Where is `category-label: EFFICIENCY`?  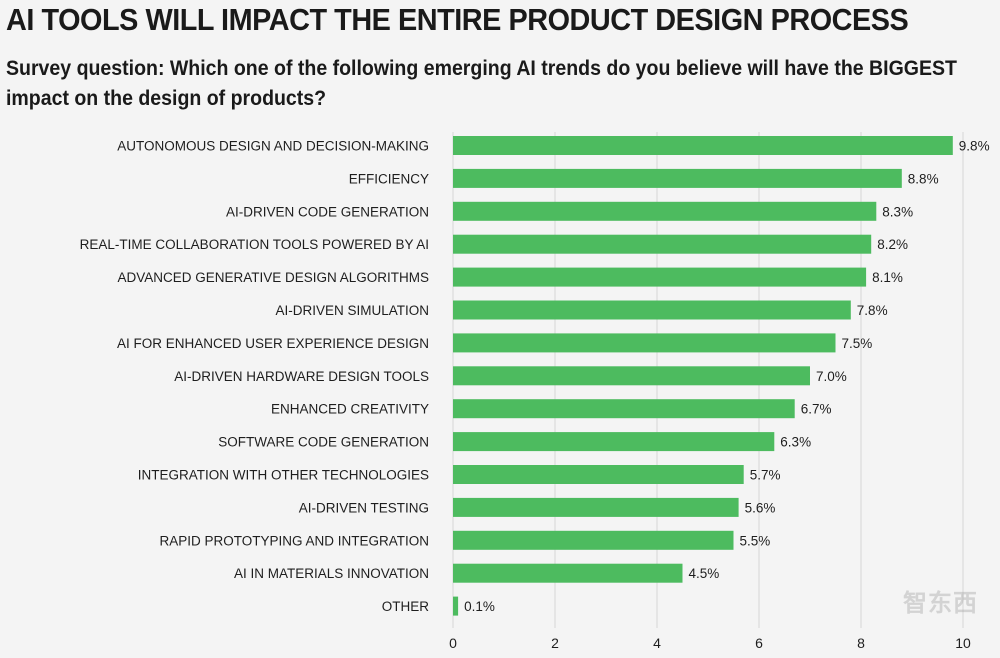 category-label: EFFICIENCY is located at coordinates (389, 178).